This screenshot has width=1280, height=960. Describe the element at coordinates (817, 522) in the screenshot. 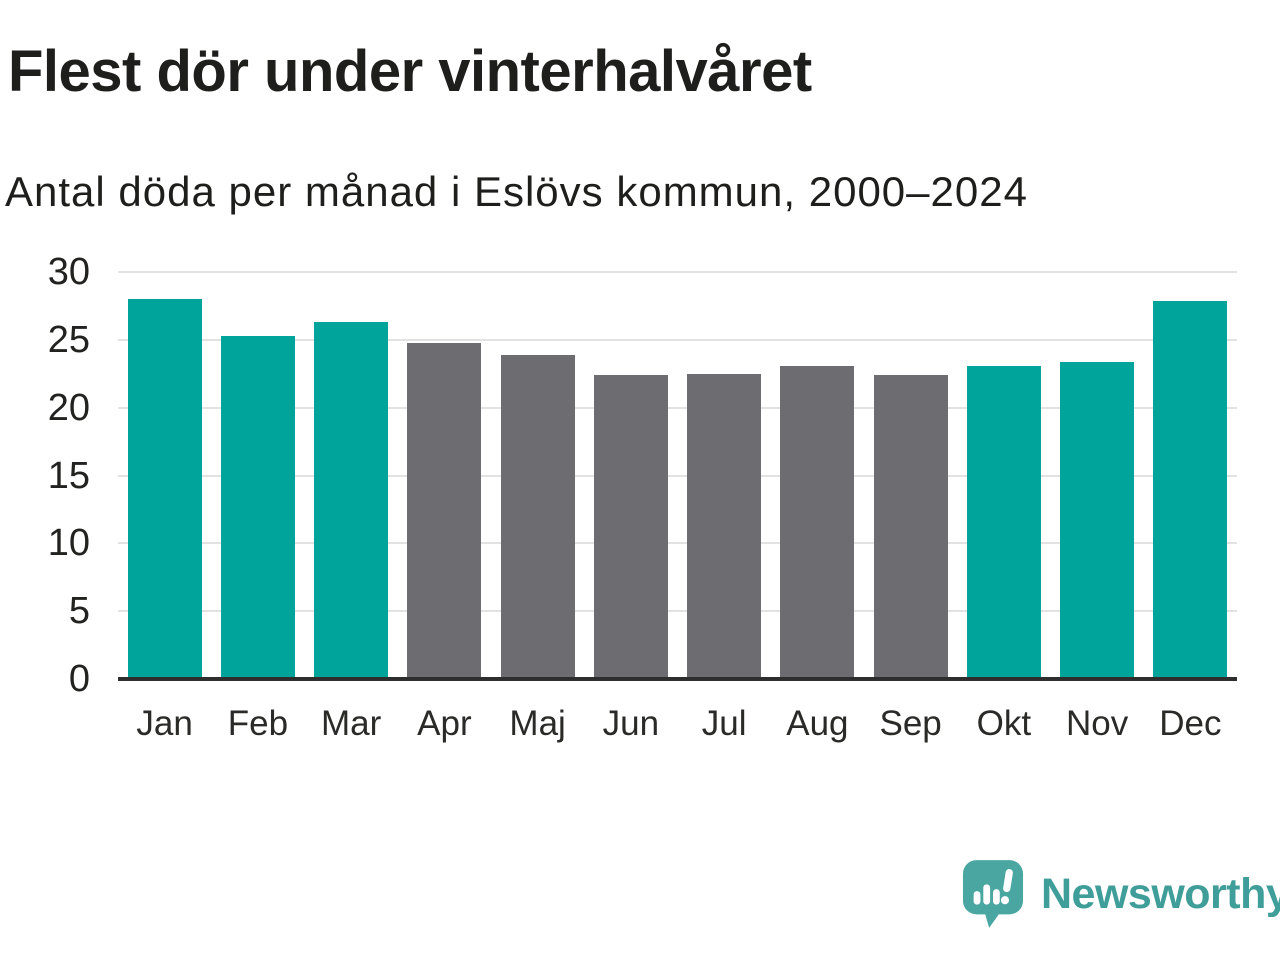

I see `bar-aug` at that location.